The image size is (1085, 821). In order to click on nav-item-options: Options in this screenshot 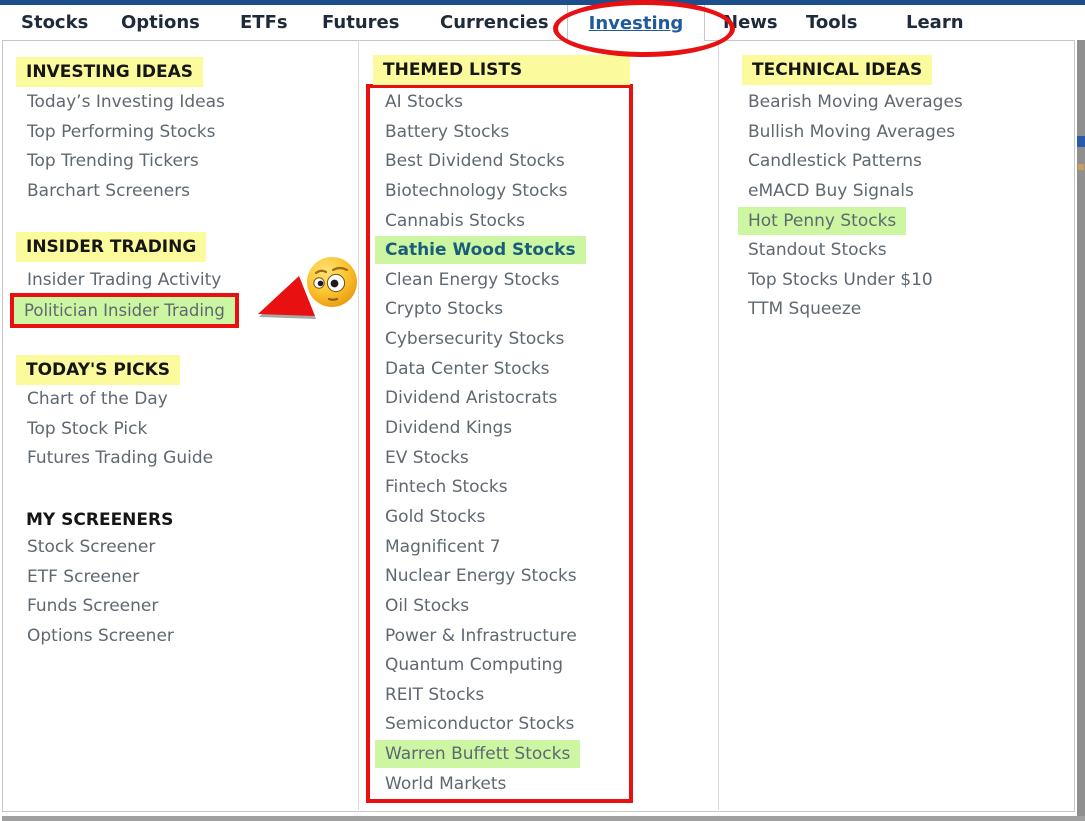, I will do `click(160, 22)`.